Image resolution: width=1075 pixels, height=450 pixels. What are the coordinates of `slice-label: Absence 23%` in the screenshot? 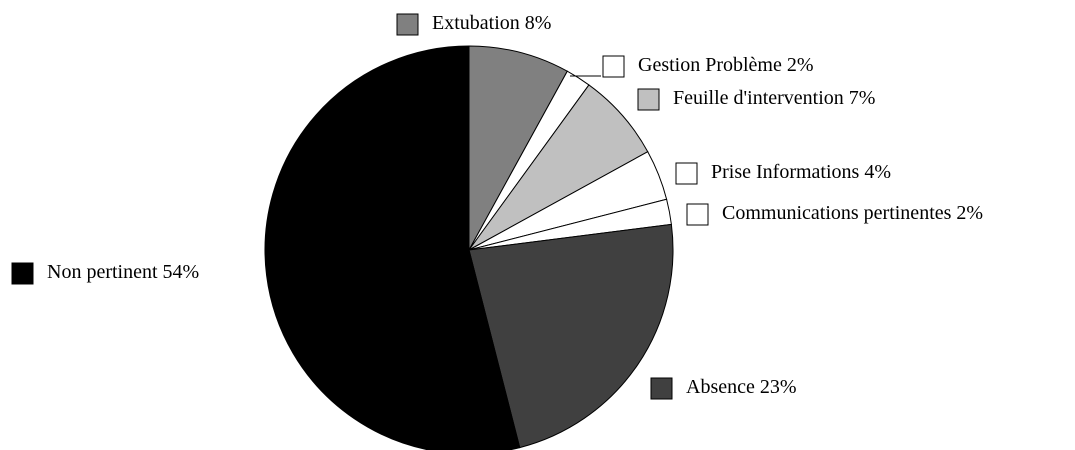 It's located at (741, 387).